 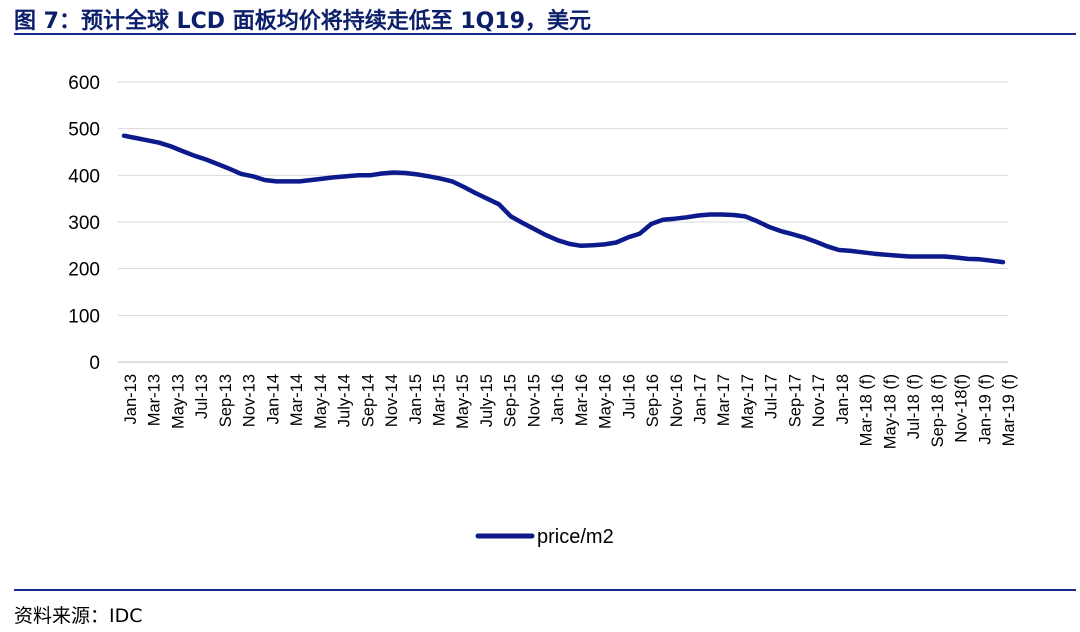 What do you see at coordinates (94, 363) in the screenshot?
I see `y-tick-label-0: 0` at bounding box center [94, 363].